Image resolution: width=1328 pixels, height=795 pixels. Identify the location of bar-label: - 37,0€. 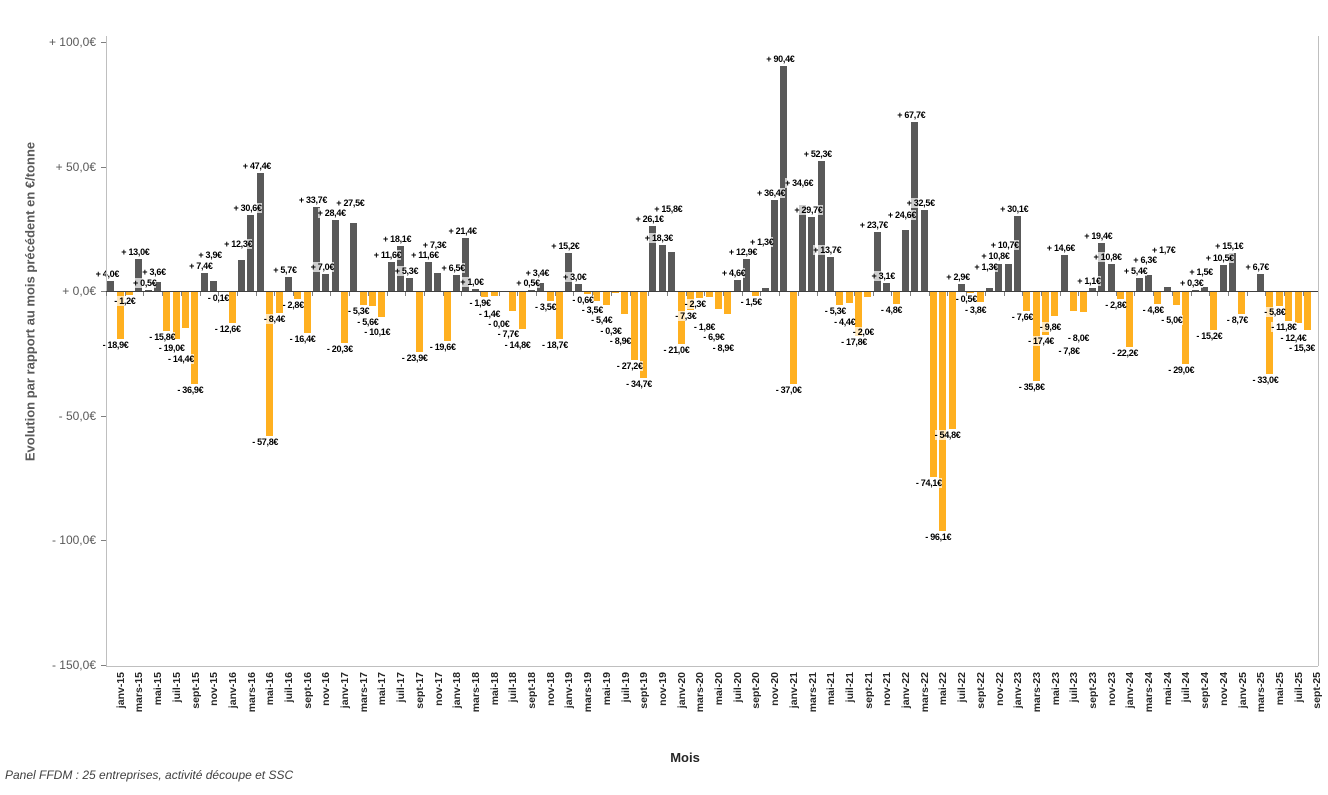
(788, 390).